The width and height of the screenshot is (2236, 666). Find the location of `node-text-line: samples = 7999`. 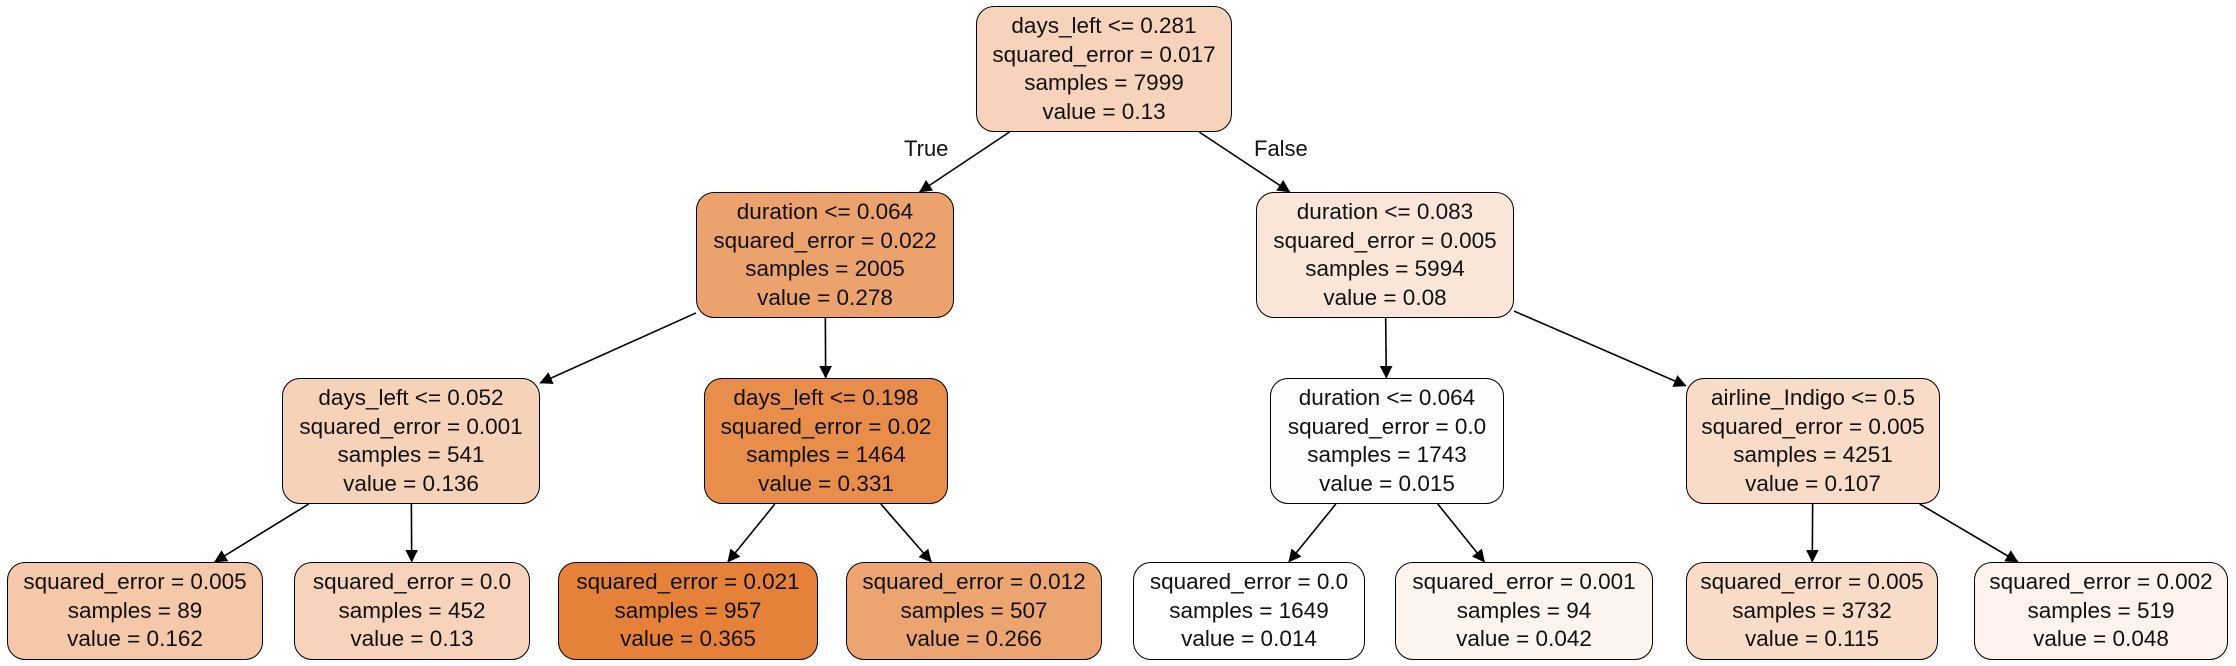

node-text-line: samples = 7999 is located at coordinates (1104, 82).